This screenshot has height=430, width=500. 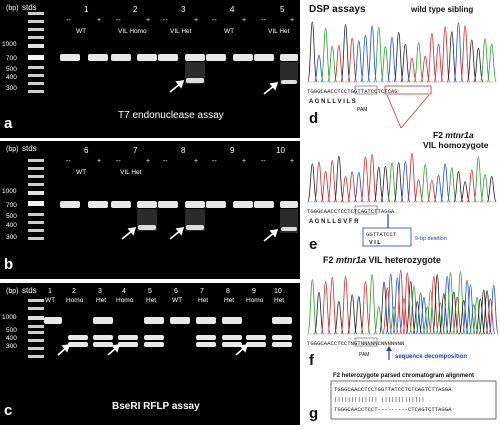 What do you see at coordinates (280, 150) in the screenshot?
I see `lane-num: 10` at bounding box center [280, 150].